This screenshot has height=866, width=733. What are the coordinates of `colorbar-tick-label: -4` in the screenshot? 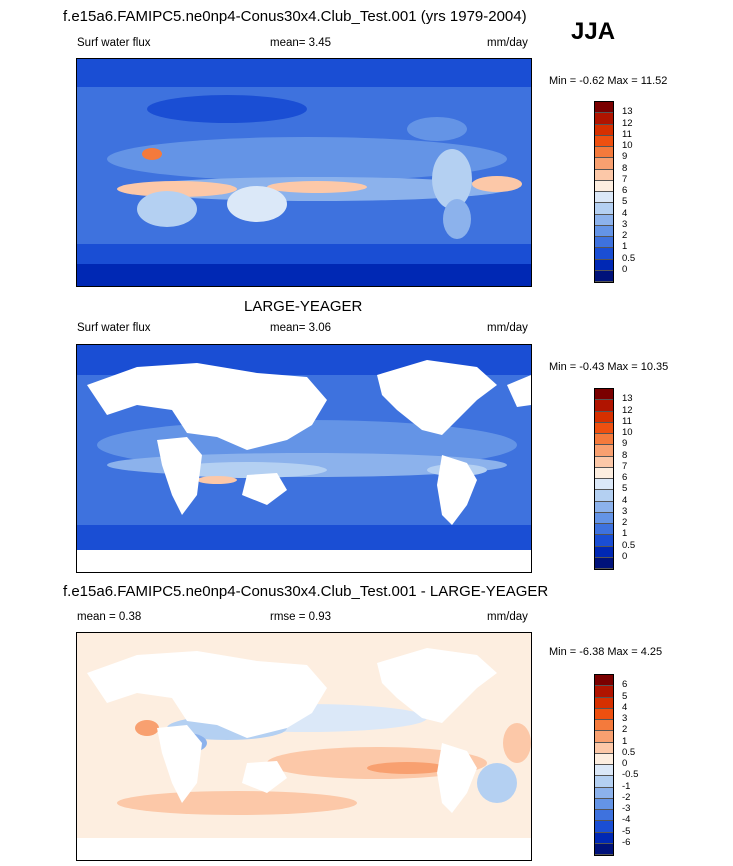 It's located at (626, 820).